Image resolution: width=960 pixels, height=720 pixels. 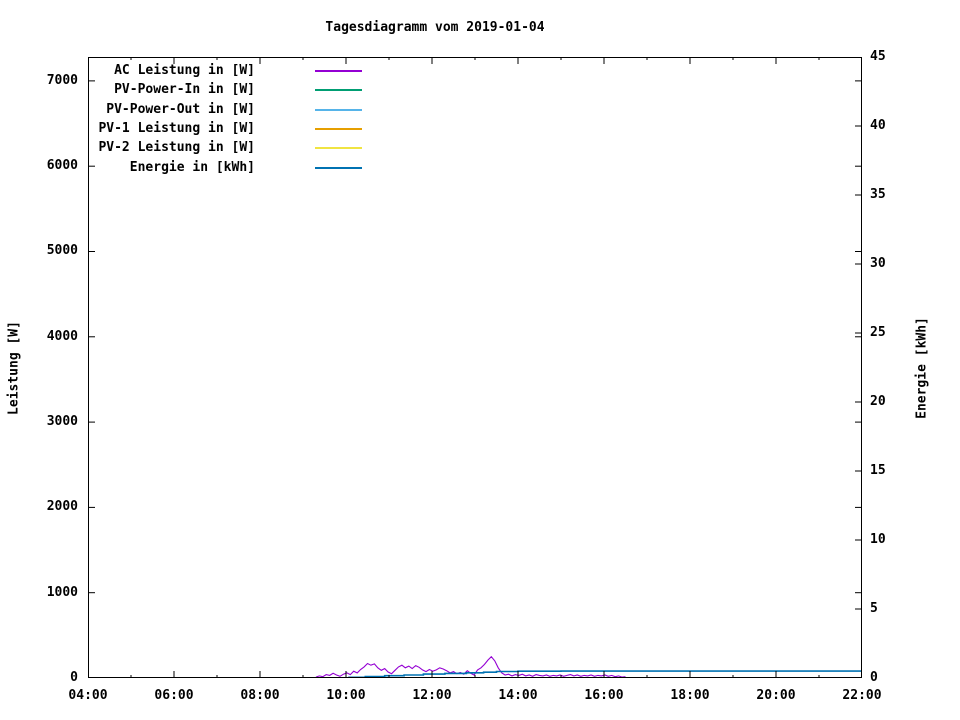 What do you see at coordinates (878, 332) in the screenshot?
I see `y2-tick-label: 25` at bounding box center [878, 332].